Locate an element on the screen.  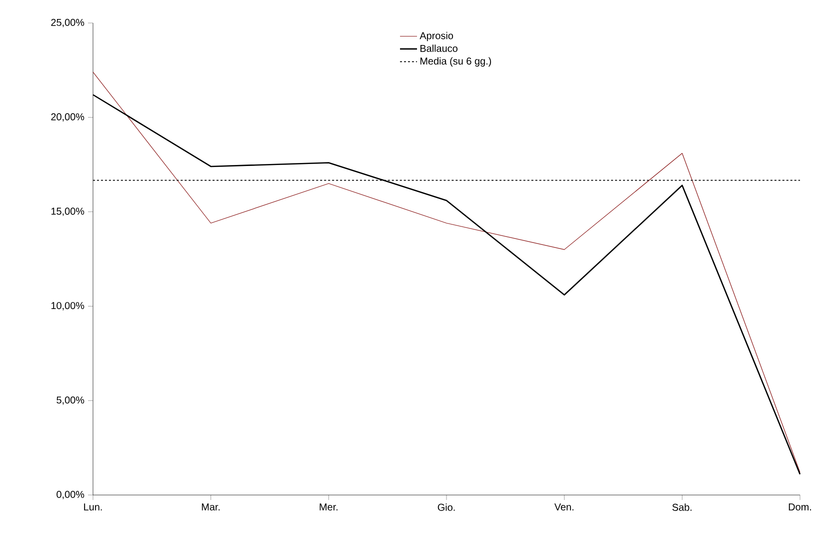
y-tick-label: 15,00% is located at coordinates (67, 212).